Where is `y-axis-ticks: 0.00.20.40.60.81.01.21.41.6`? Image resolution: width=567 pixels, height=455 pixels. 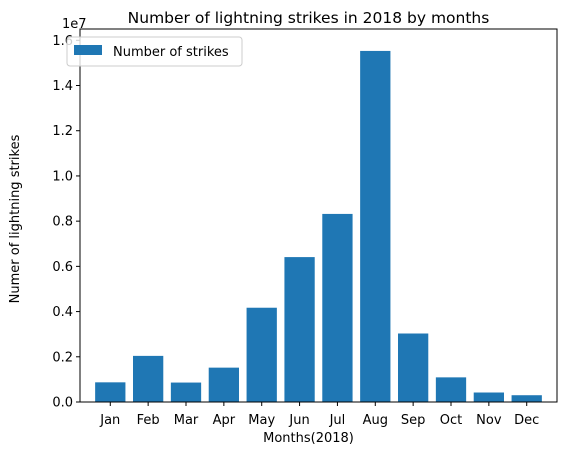
y-axis-ticks: 0.00.20.40.60.81.01.21.41.6 is located at coordinates (66, 222).